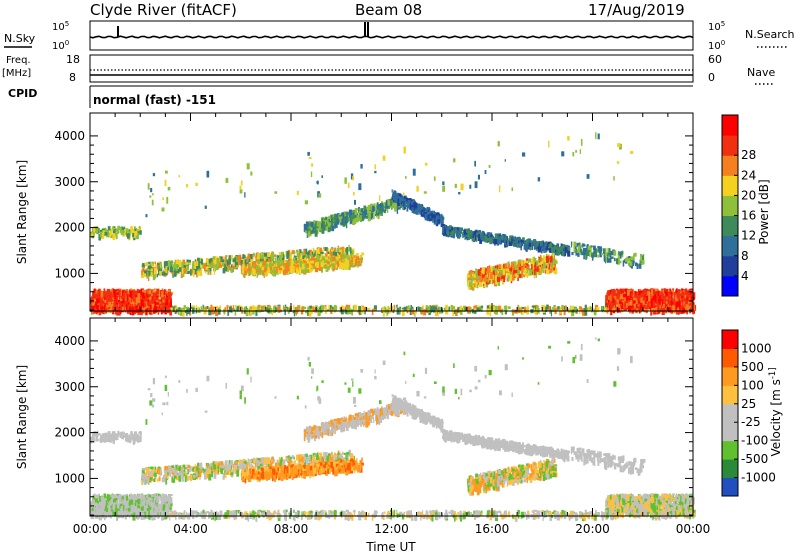 The width and height of the screenshot is (800, 554). Describe the element at coordinates (711, 77) in the screenshot. I see `nave-tick-bottom: 0` at that location.